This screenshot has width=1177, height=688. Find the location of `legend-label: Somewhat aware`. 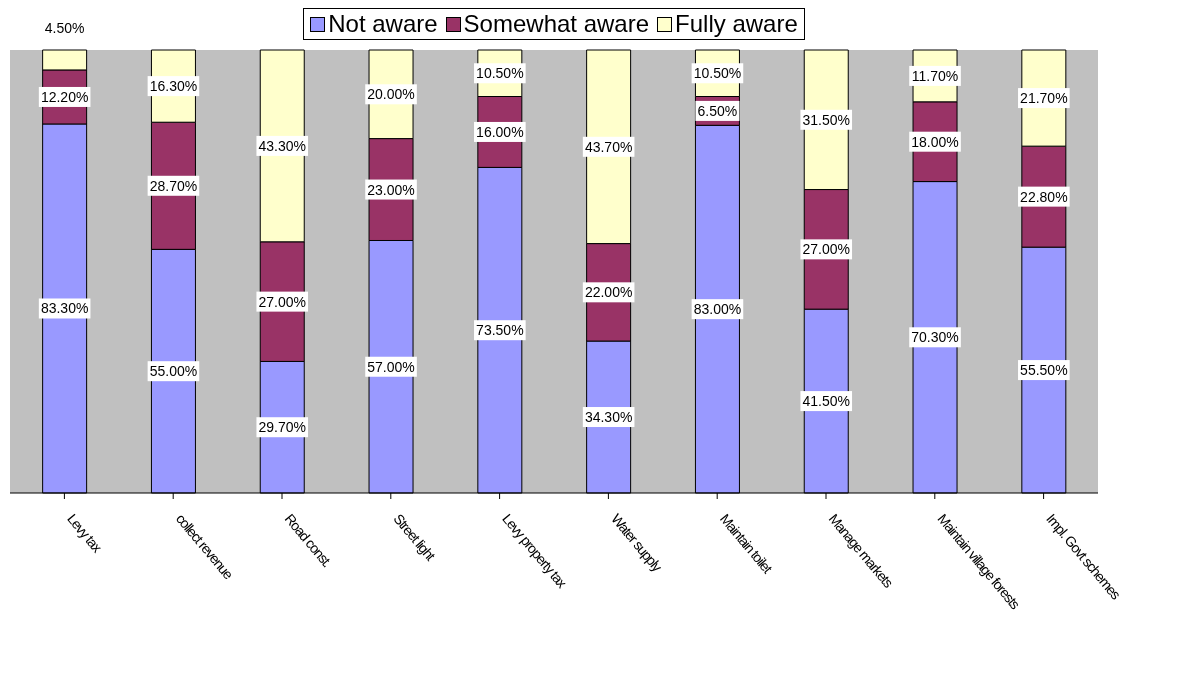

legend-label: Somewhat aware is located at coordinates (556, 24).